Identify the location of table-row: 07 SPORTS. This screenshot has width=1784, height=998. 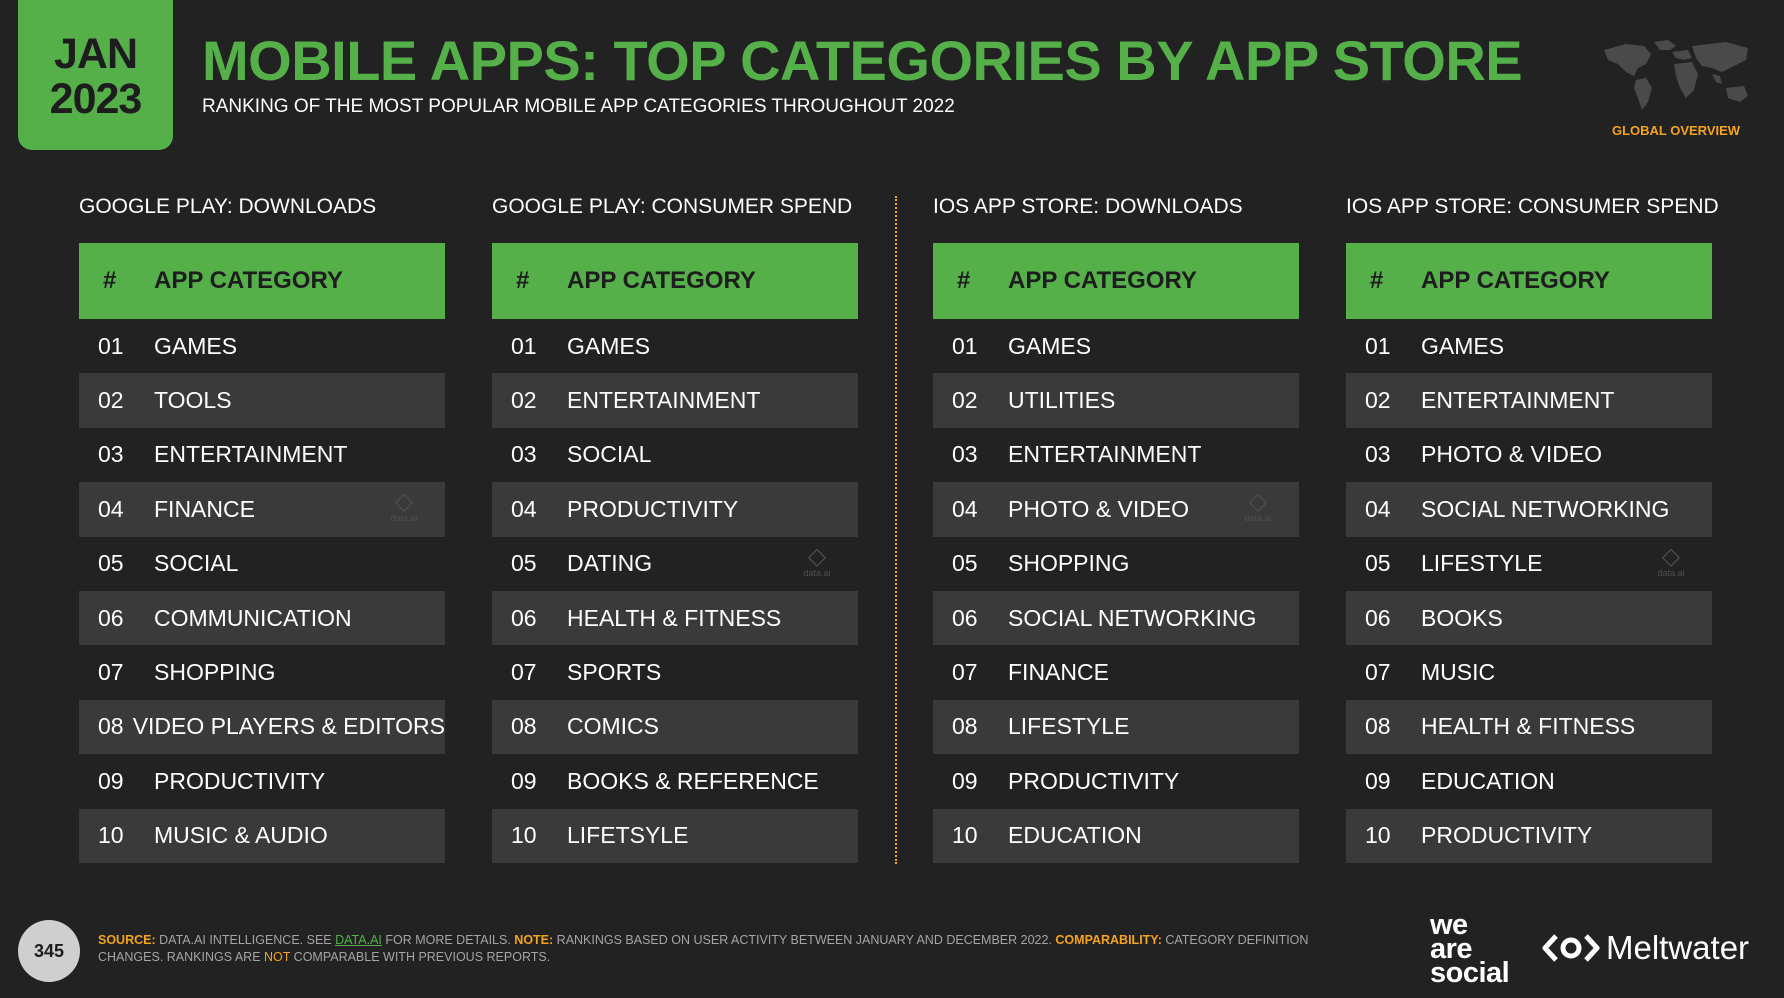
(675, 672).